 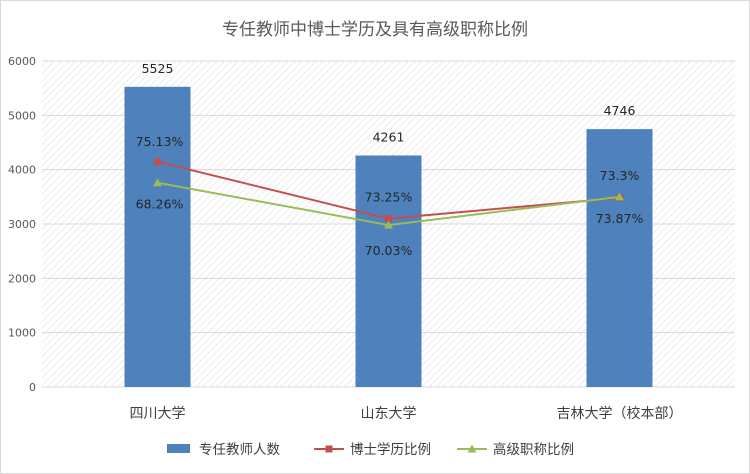 What do you see at coordinates (389, 136) in the screenshot?
I see `bar-value-label: 4261` at bounding box center [389, 136].